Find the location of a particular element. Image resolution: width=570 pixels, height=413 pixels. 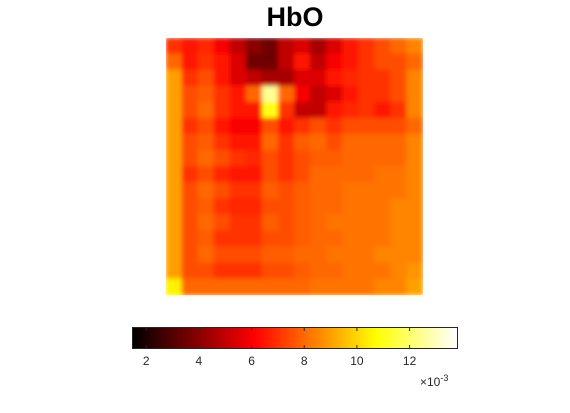

colorbar-multiplier-exponent: -3 is located at coordinates (444, 378).